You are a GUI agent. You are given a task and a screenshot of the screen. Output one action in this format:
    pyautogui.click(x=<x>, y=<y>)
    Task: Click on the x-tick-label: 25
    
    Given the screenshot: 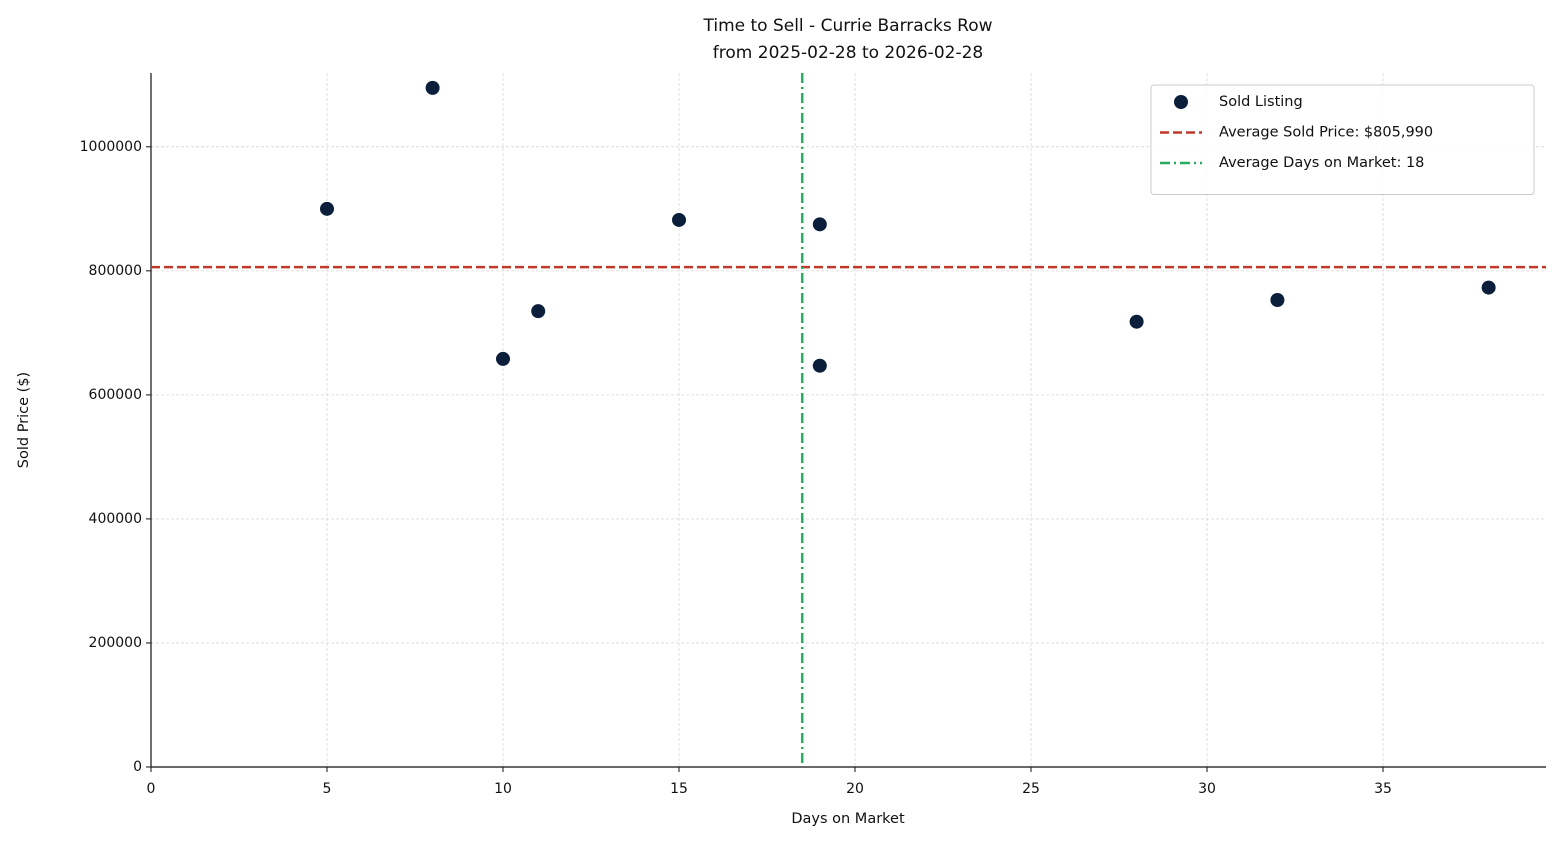 What is the action you would take?
    pyautogui.click(x=1031, y=789)
    